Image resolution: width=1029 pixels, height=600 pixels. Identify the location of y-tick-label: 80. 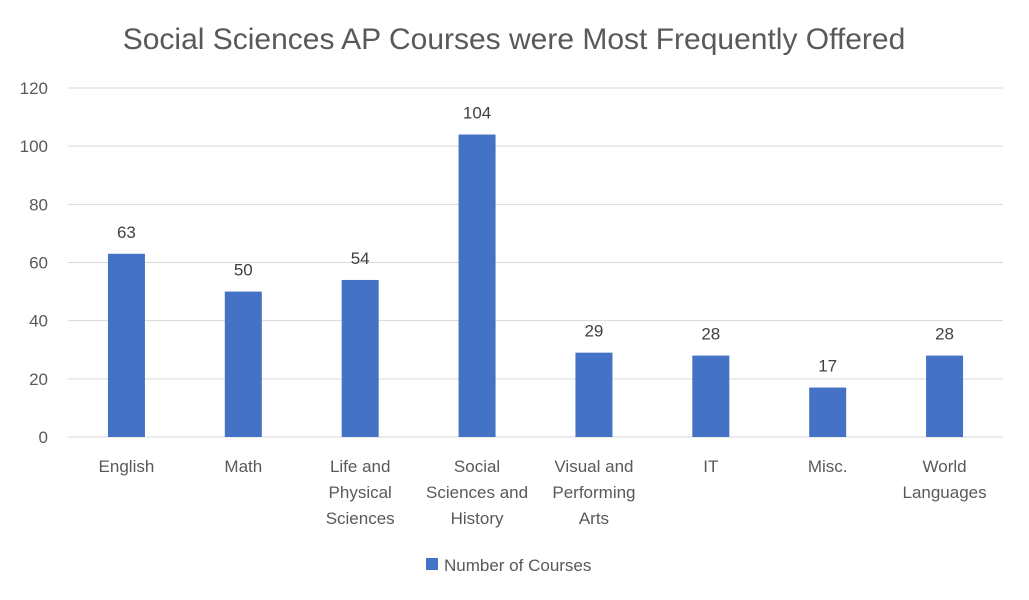
(38, 204).